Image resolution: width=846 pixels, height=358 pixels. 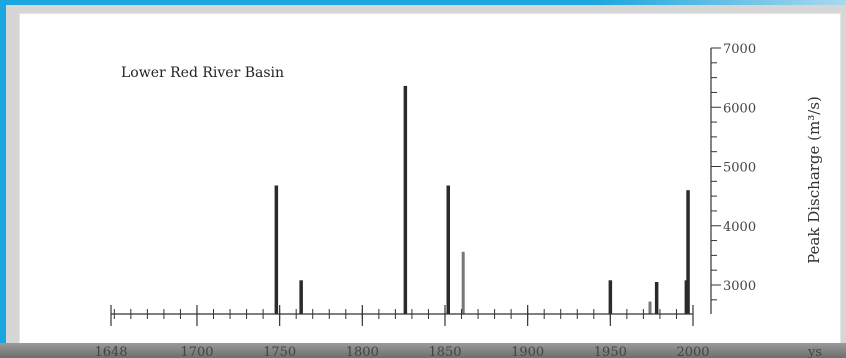 What do you see at coordinates (739, 227) in the screenshot?
I see `y-tick-label: 4000` at bounding box center [739, 227].